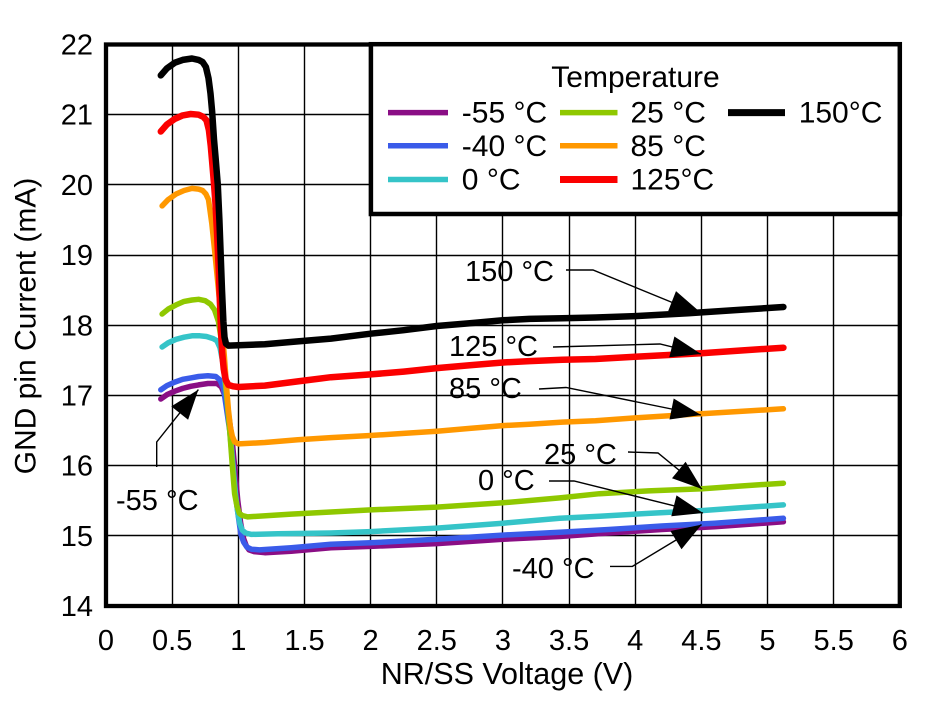  What do you see at coordinates (437, 641) in the screenshot?
I see `svg-text: 2.5` at bounding box center [437, 641].